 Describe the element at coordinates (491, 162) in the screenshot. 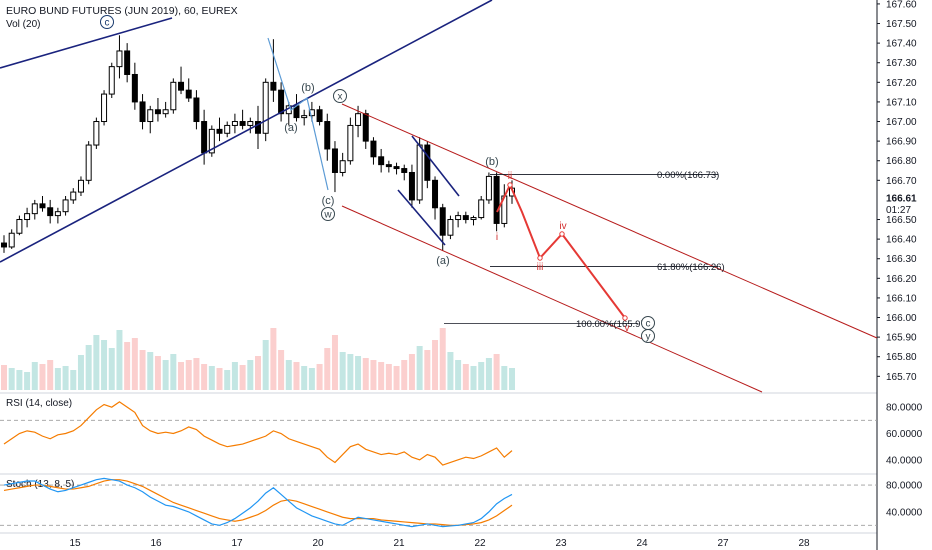

I see `wave-label-b2: (b)` at that location.